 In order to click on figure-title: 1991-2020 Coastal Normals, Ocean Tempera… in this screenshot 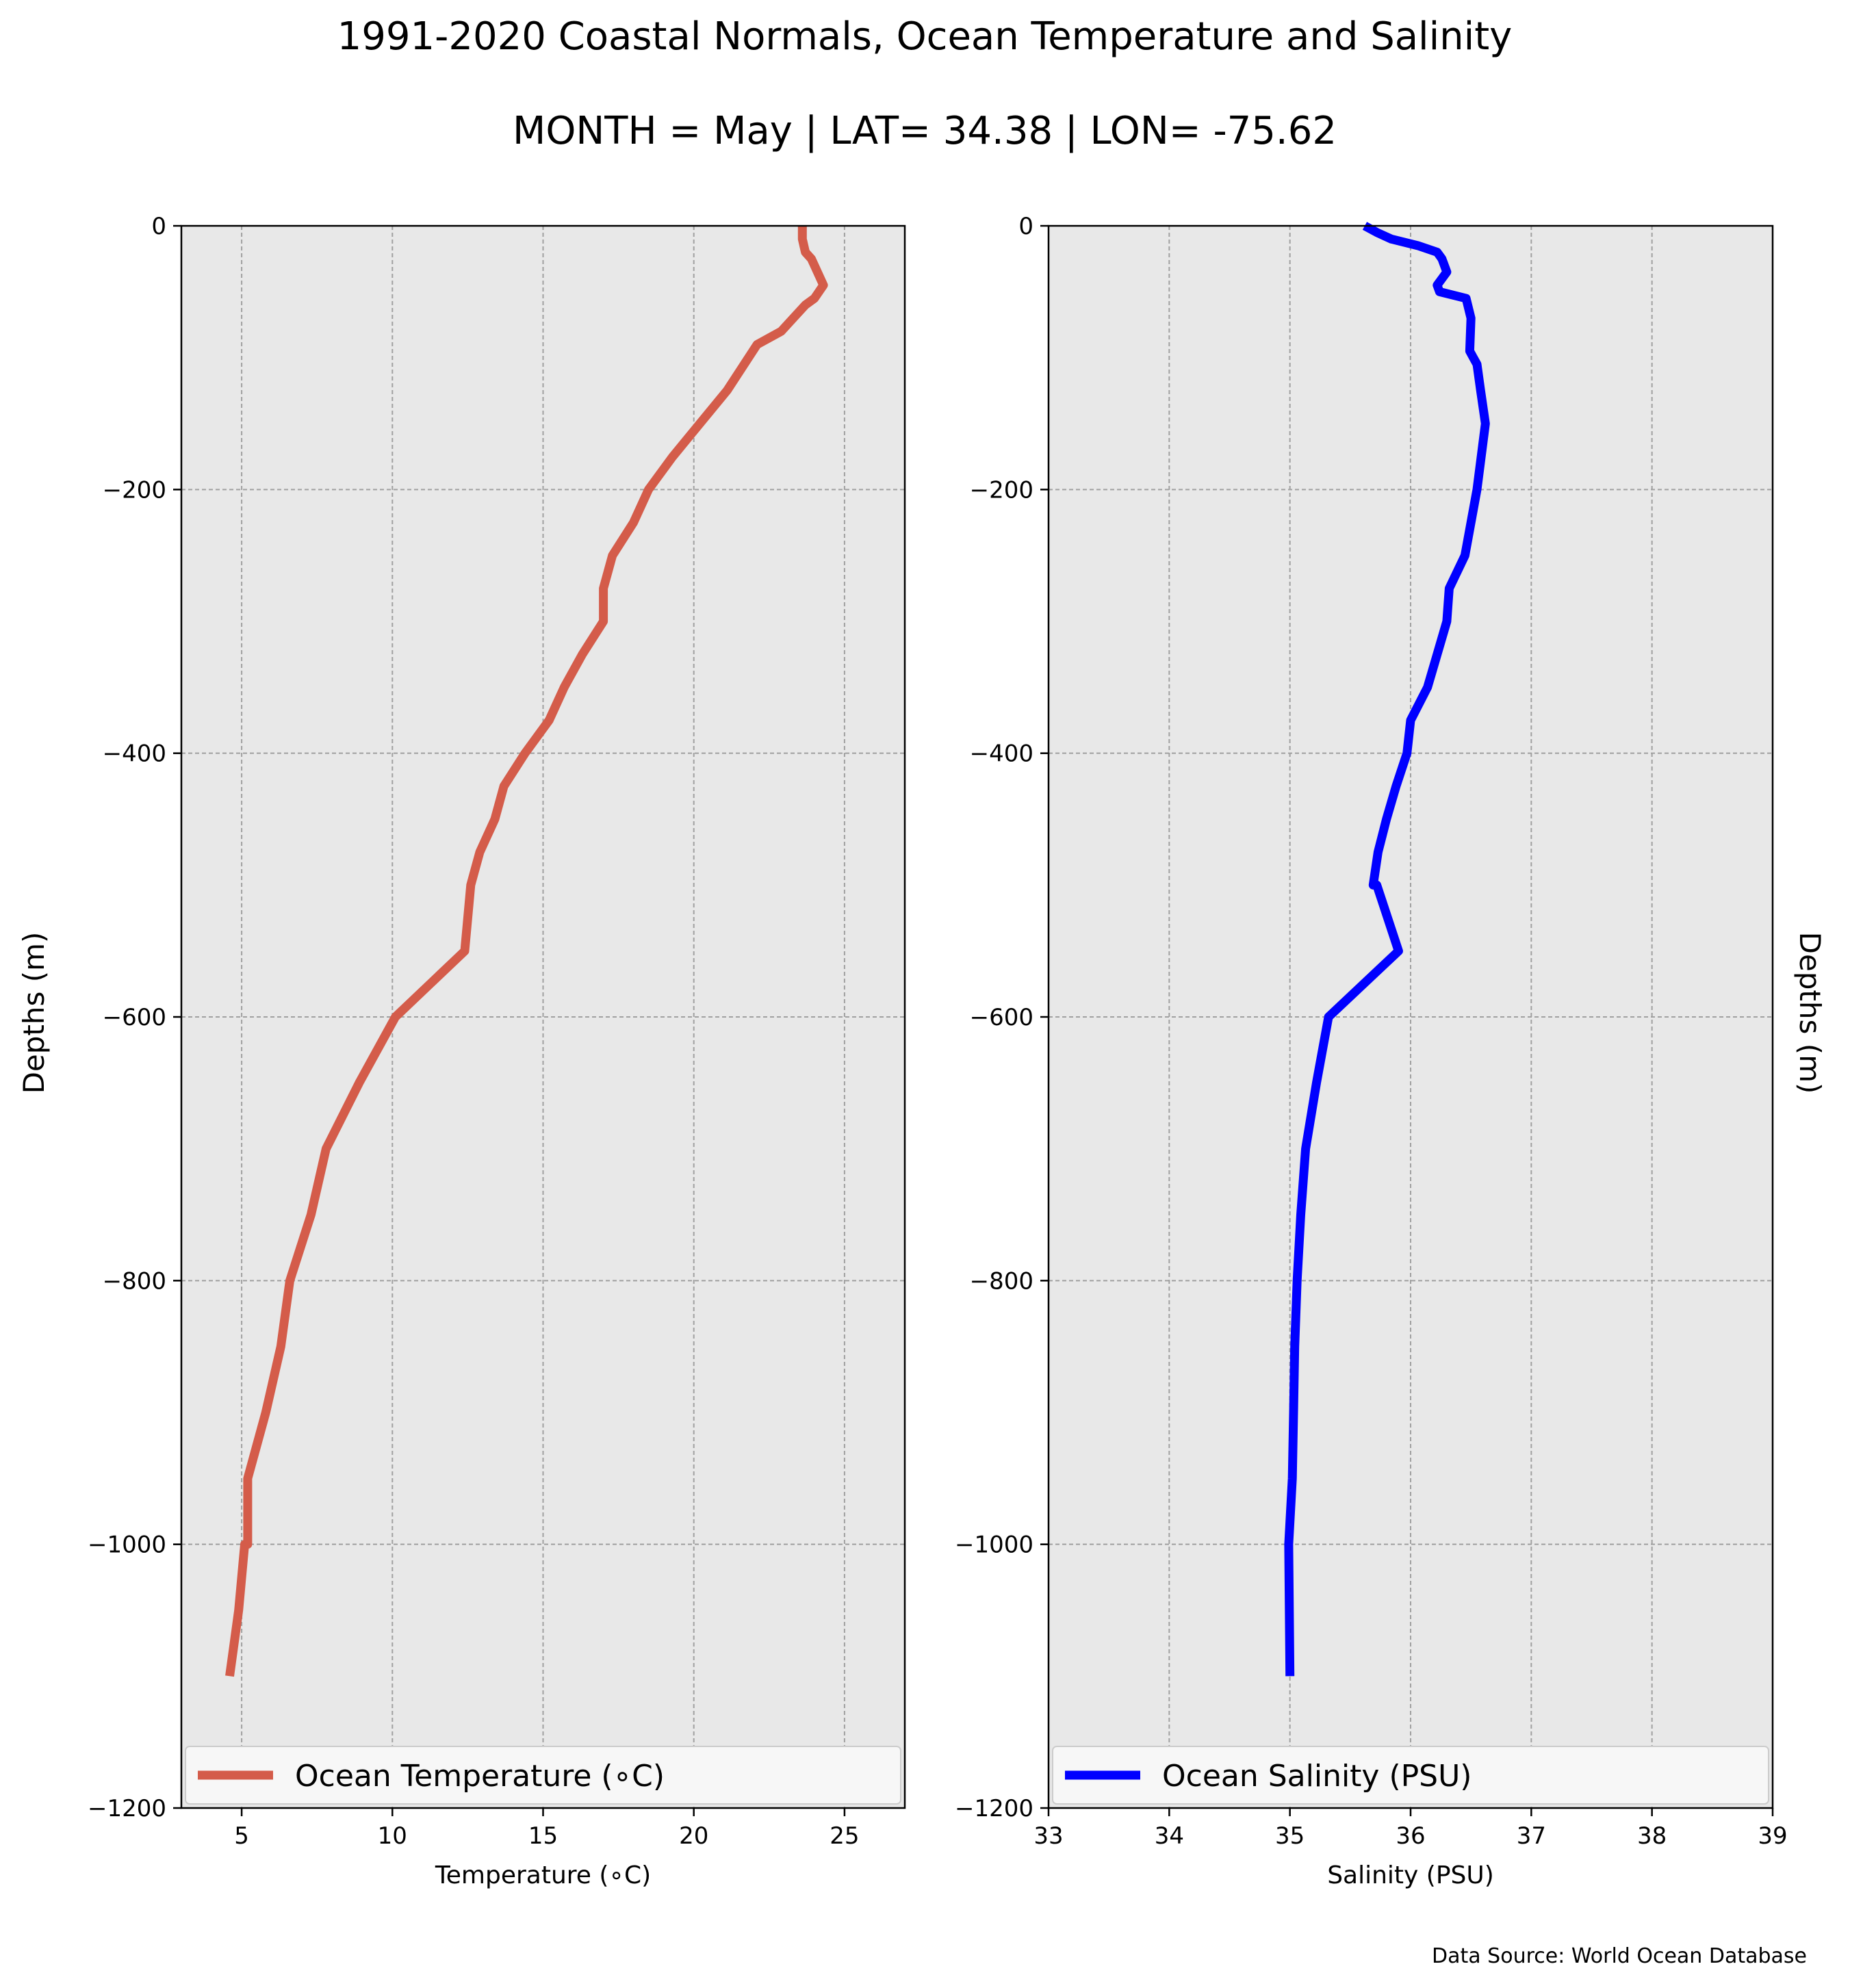, I will do `click(925, 36)`.